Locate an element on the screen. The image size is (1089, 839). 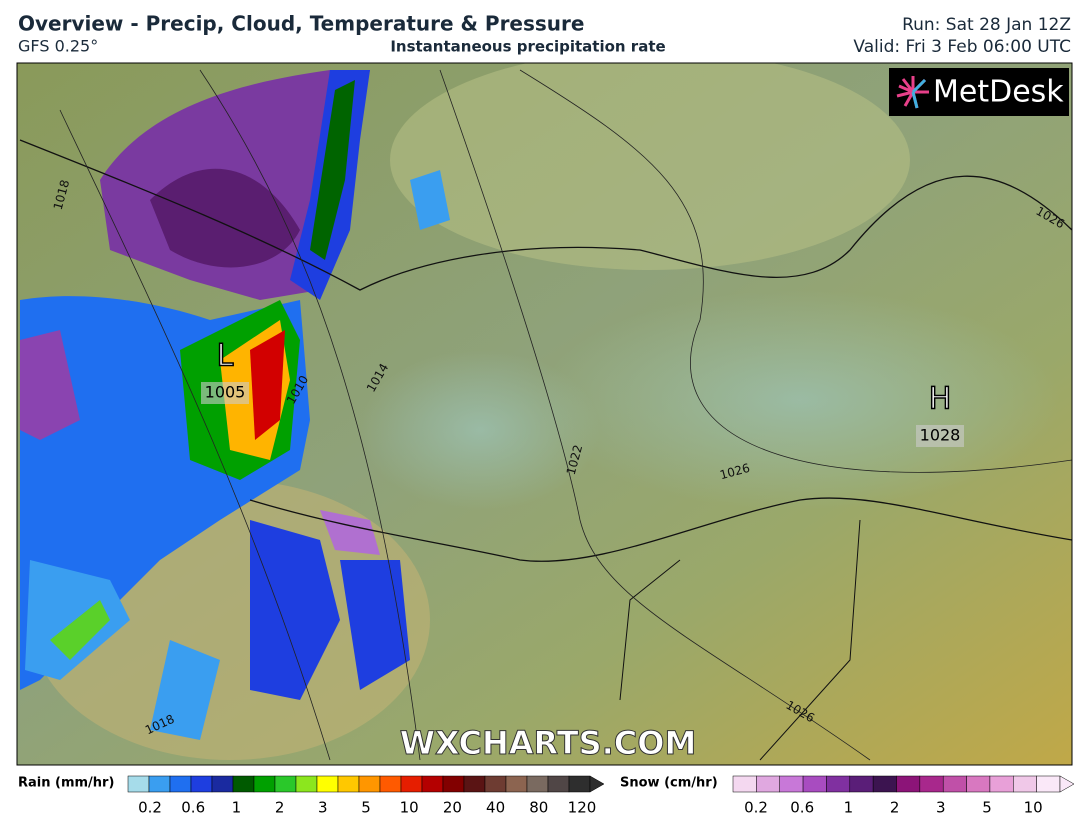
pressure-symbol: H is located at coordinates (940, 399).